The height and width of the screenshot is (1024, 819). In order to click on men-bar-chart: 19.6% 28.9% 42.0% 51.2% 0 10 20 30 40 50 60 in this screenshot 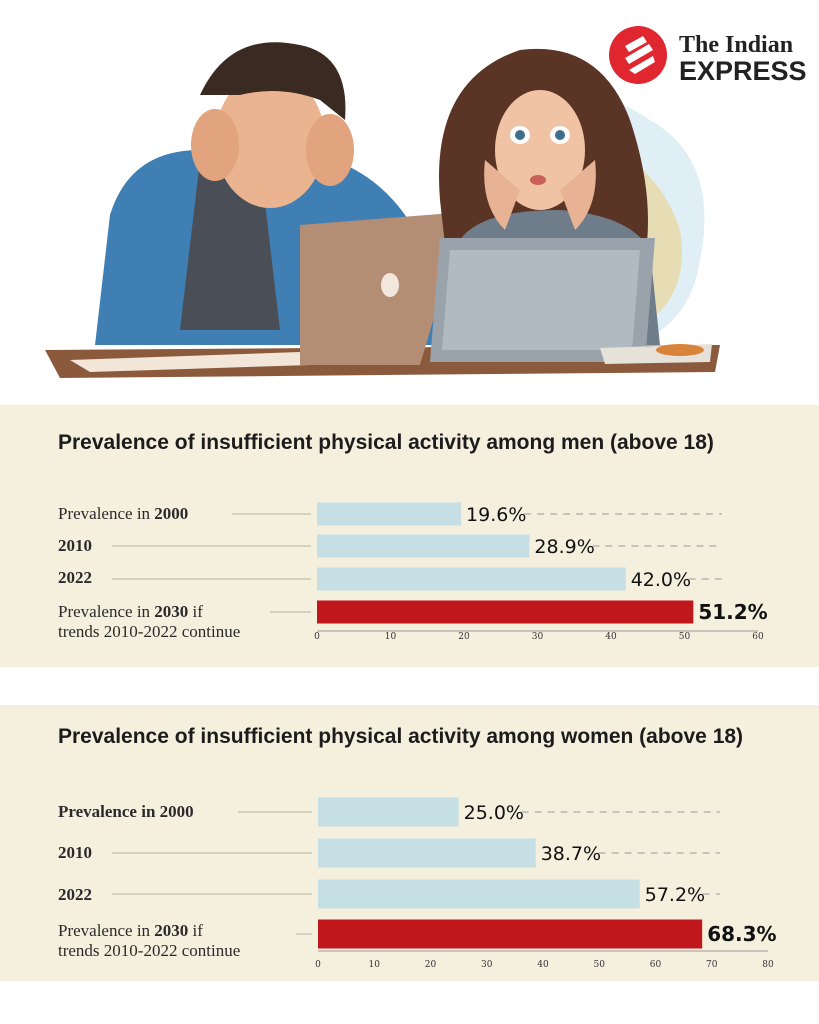, I will do `click(440, 572)`.